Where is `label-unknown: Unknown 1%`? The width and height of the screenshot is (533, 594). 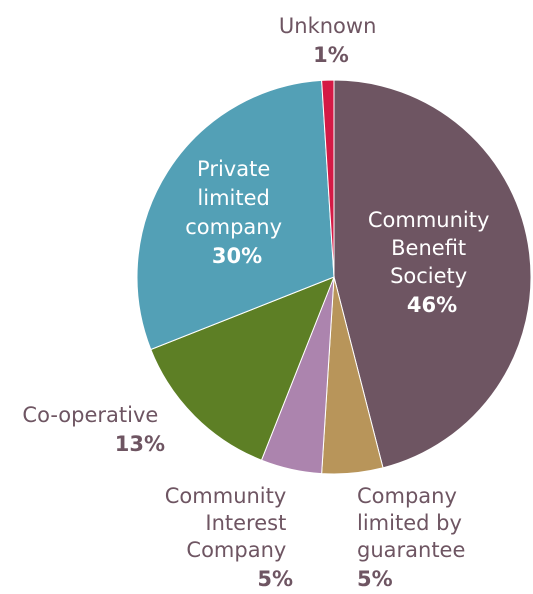
label-unknown: Unknown 1% is located at coordinates (331, 40).